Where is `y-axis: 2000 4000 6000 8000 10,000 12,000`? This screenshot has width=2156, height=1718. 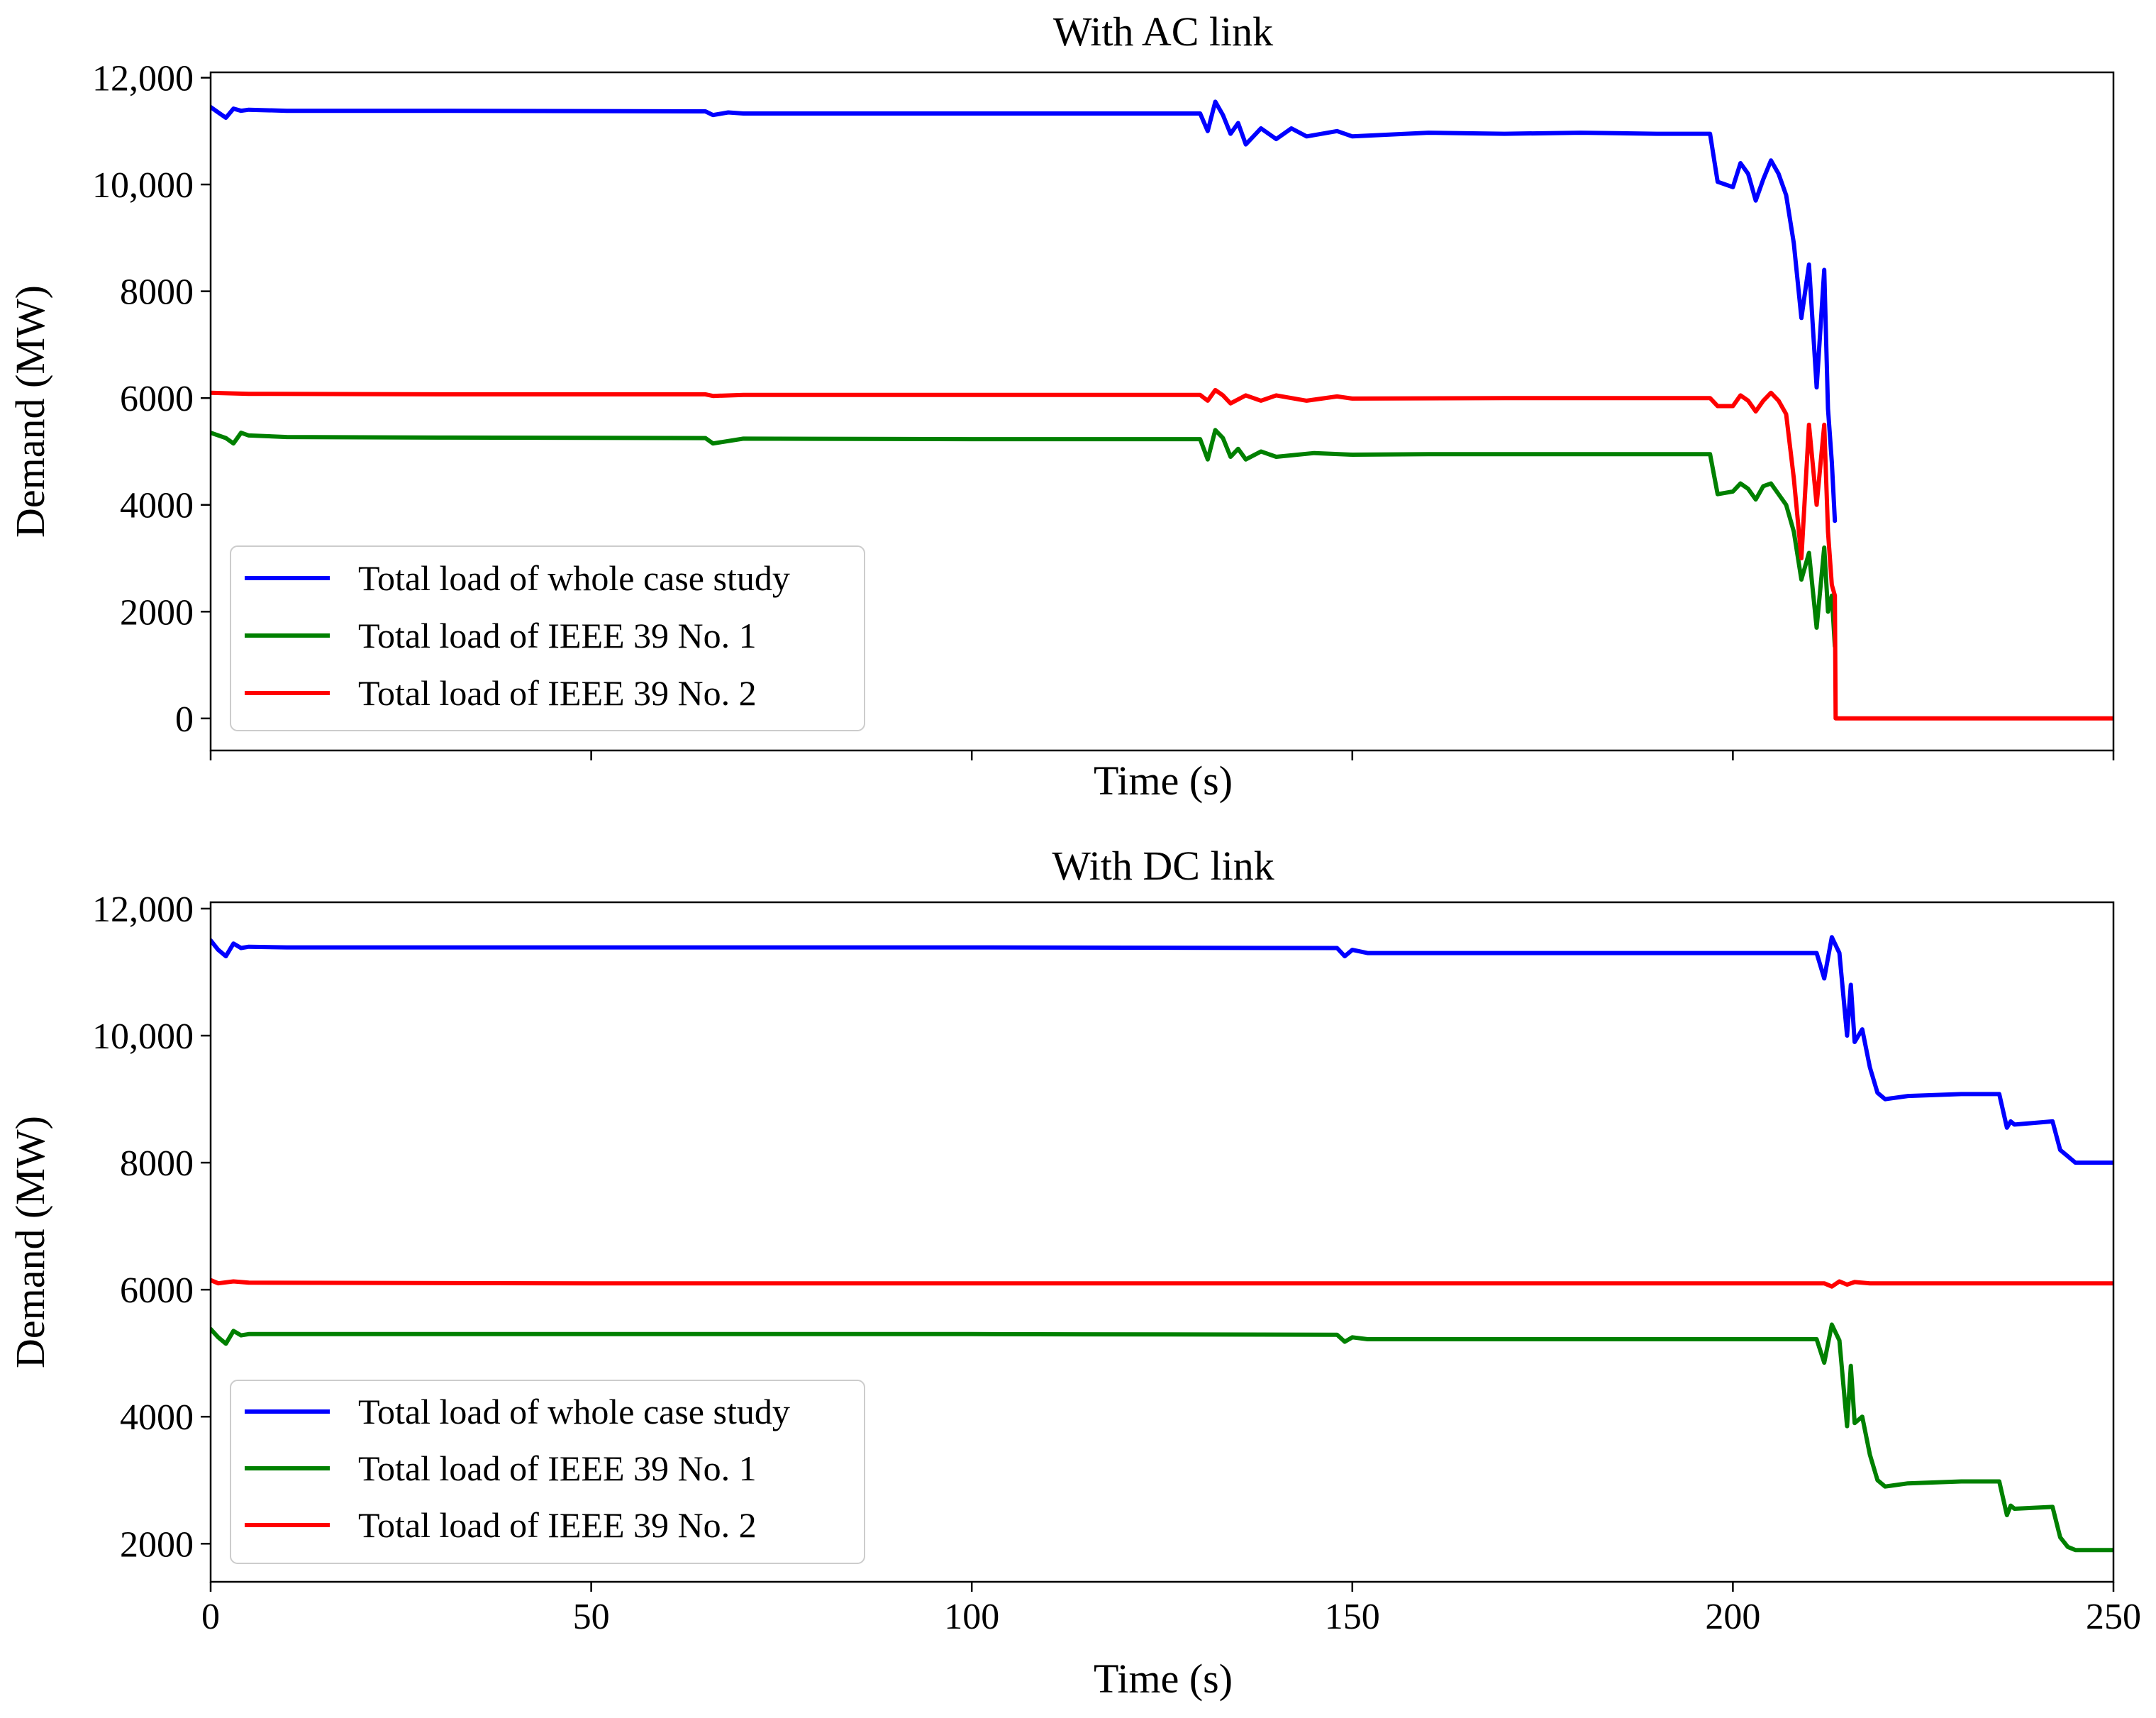
y-axis: 2000 4000 6000 8000 10,000 12,000 is located at coordinates (151, 1227).